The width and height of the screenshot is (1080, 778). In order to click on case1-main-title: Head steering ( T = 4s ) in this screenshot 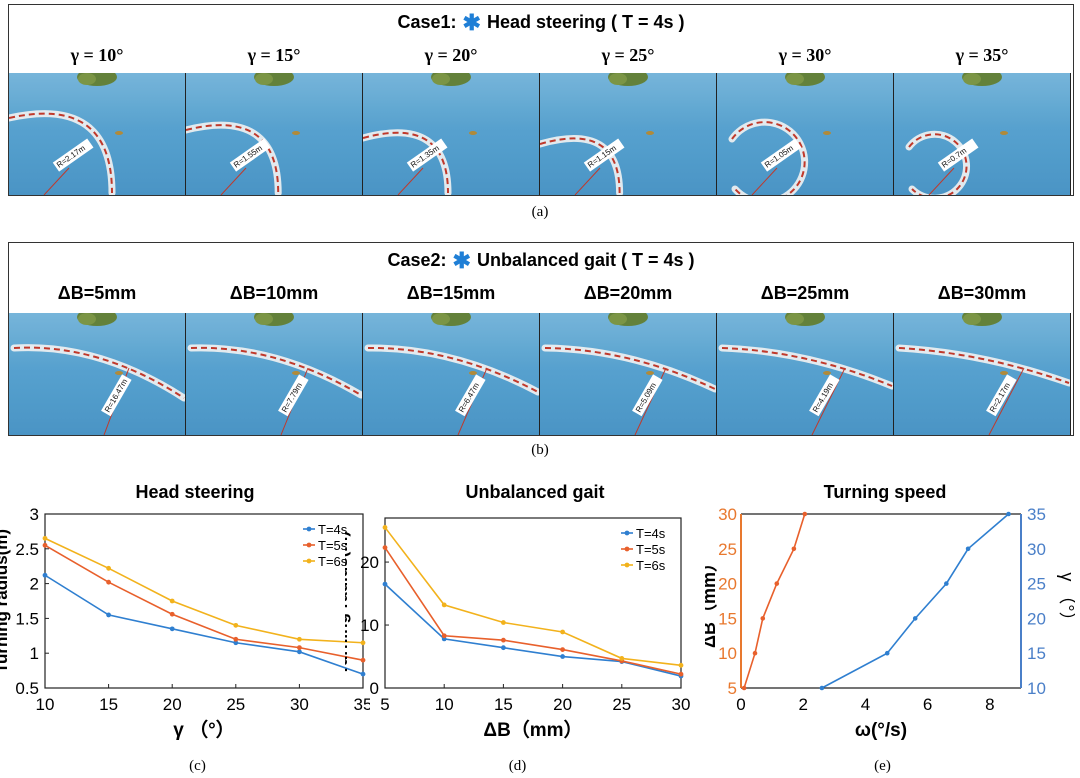, I will do `click(585, 22)`.